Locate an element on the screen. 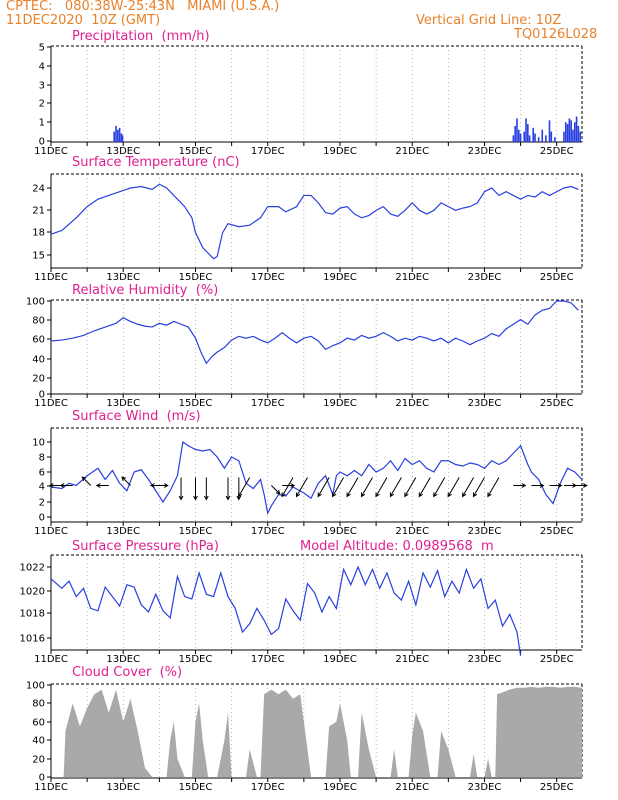 The height and width of the screenshot is (800, 618). y-tick-label: 0 is located at coordinates (42, 518).